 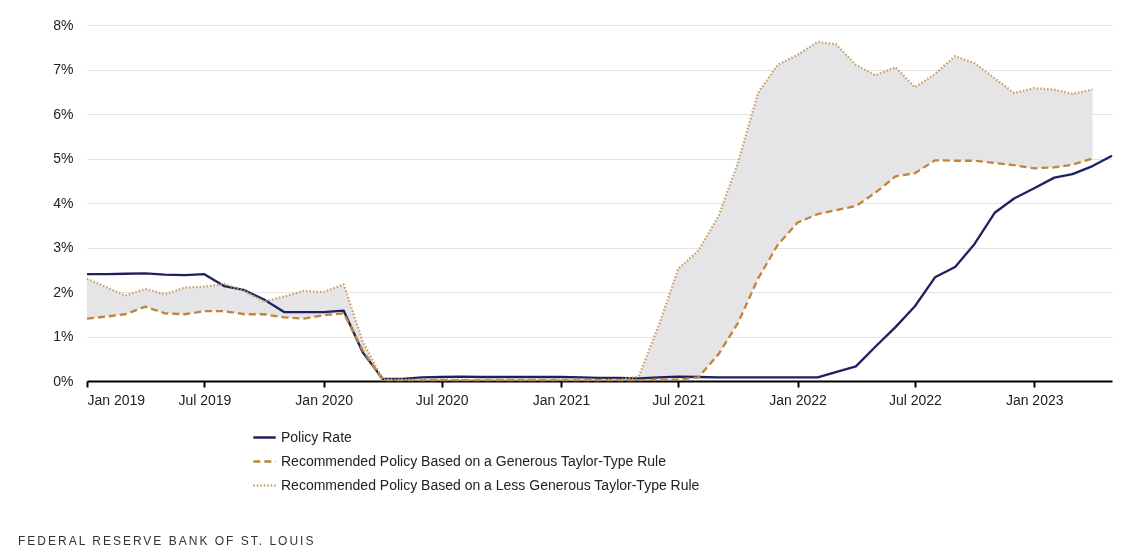 I want to click on y-tick-label: 1%, so click(x=63, y=336).